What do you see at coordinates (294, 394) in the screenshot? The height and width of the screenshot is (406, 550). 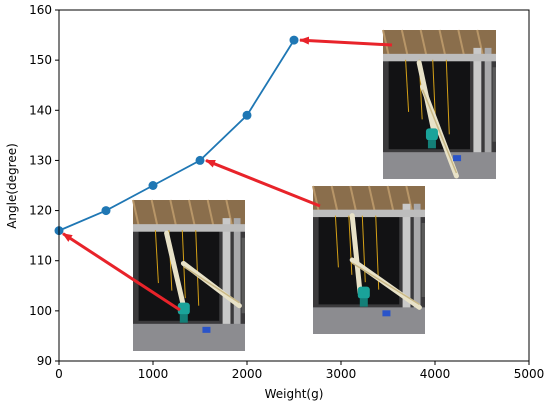 I see `x-axis-label: Weight(g)` at bounding box center [294, 394].